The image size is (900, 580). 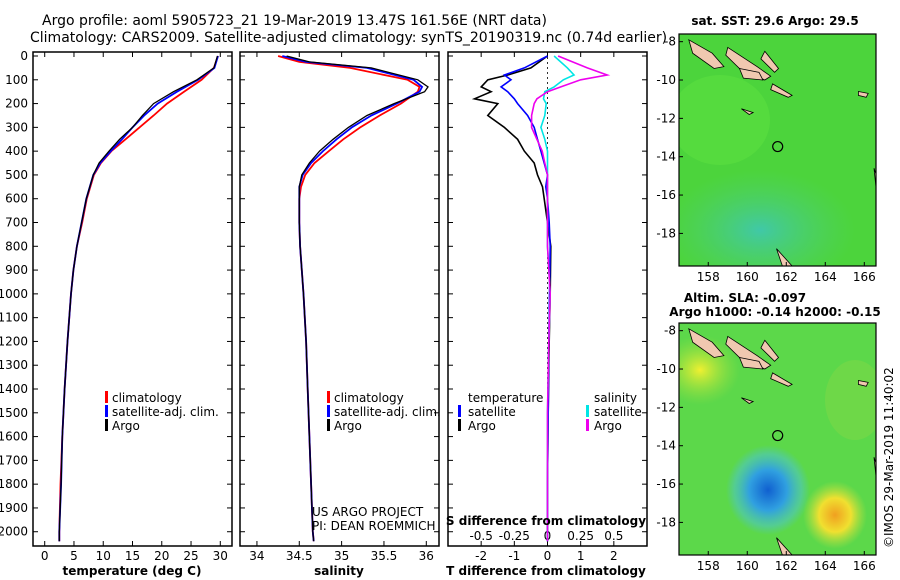 I want to click on sst-map-title: sat. SST: 29.6 Argo: 29.5, so click(x=774, y=21).